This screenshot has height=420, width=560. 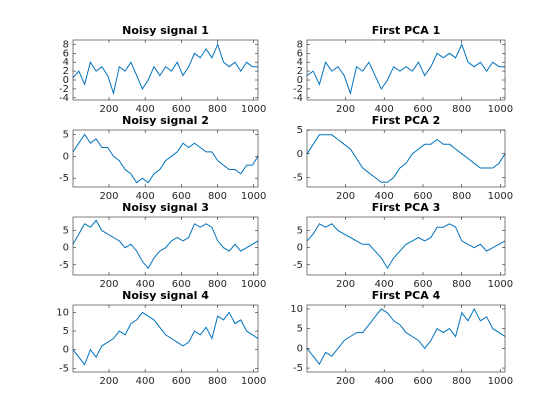 What do you see at coordinates (165, 295) in the screenshot?
I see `subplot-title: Noisy signal 4` at bounding box center [165, 295].